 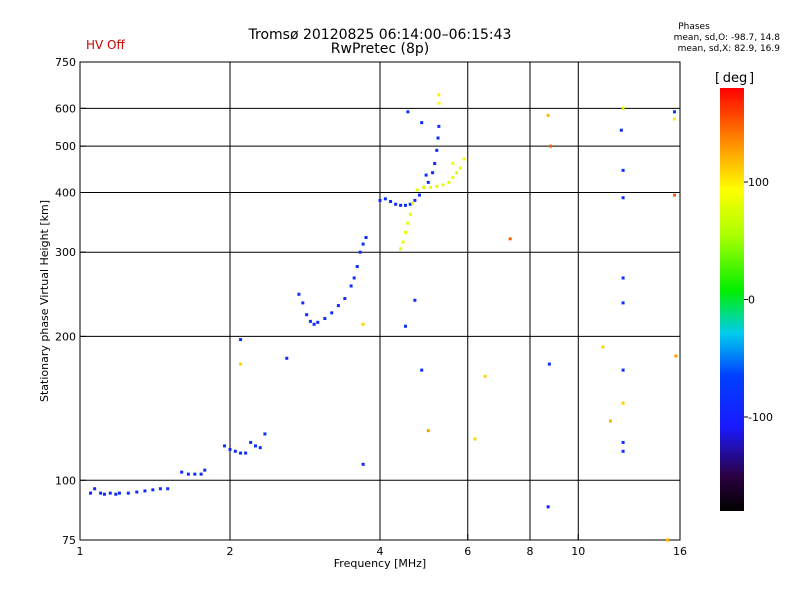 What do you see at coordinates (65, 480) in the screenshot?
I see `y-tick-label: 100` at bounding box center [65, 480].